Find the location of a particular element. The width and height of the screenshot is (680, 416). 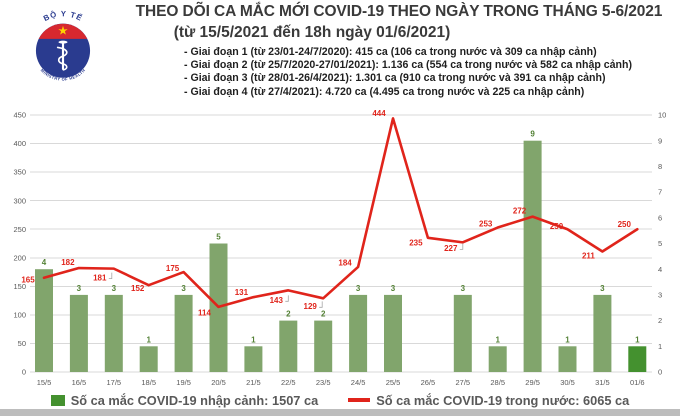

x-axis-tick-label: 27/5 is located at coordinates (462, 382).